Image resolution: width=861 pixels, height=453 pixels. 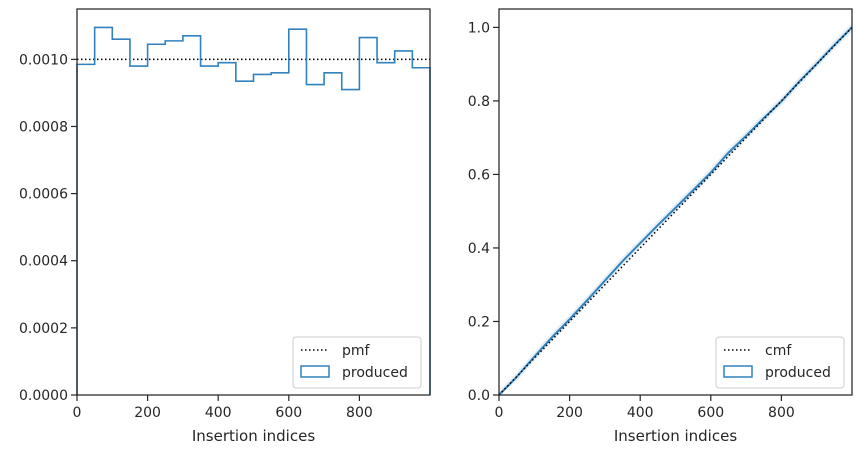 I want to click on cumulative-y-tick-label: 0.0, so click(x=479, y=396).